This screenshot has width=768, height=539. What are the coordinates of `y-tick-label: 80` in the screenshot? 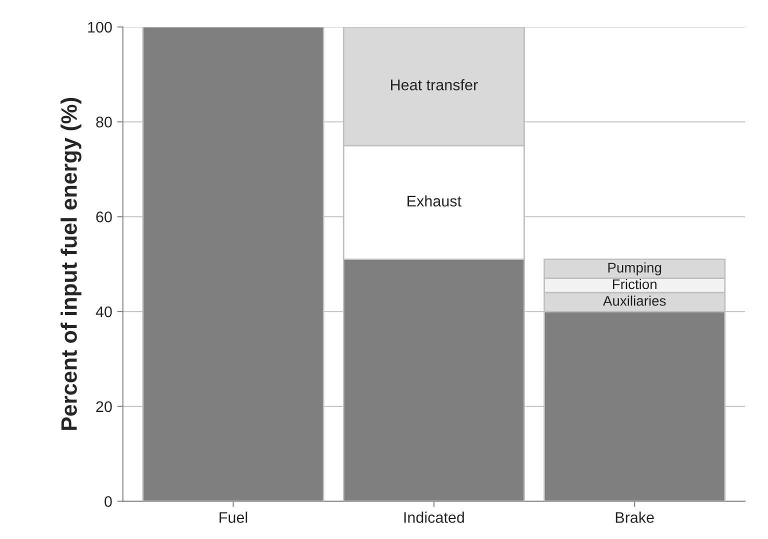 It's located at (104, 122).